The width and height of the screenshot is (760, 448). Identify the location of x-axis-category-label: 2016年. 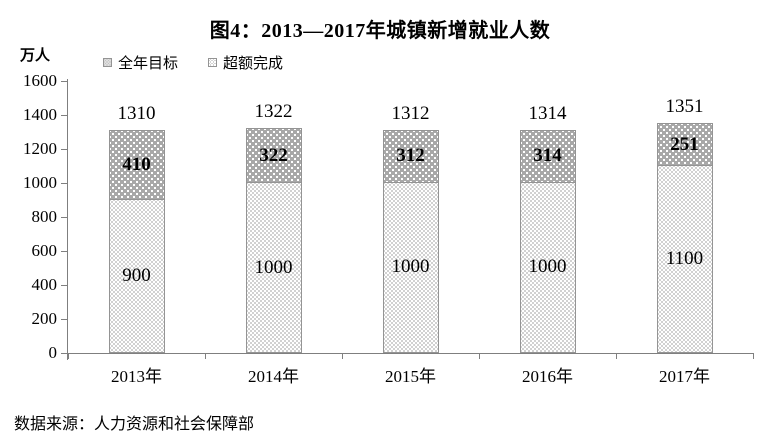
(547, 376).